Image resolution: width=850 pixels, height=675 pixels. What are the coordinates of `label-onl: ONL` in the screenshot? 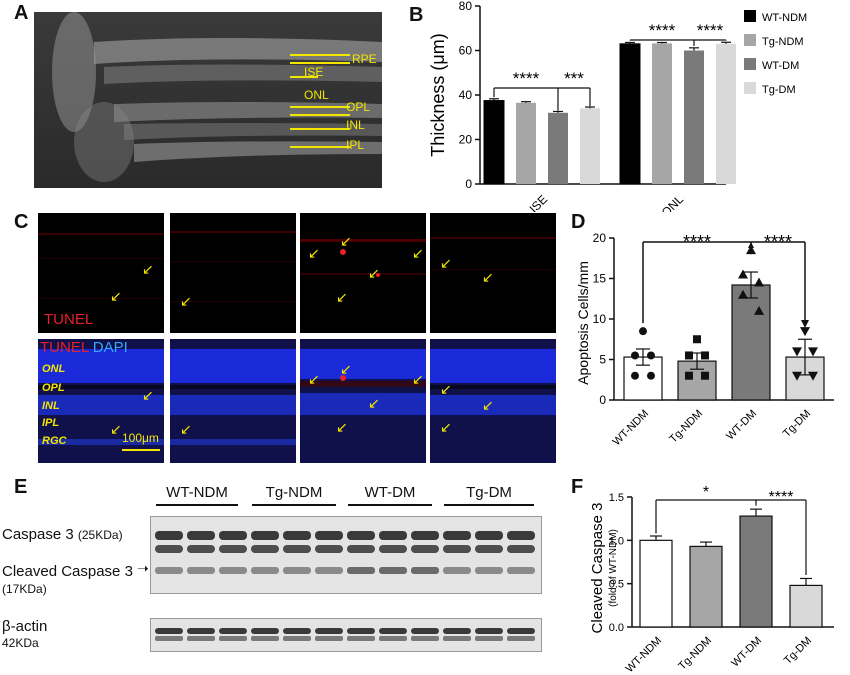 It's located at (316, 95).